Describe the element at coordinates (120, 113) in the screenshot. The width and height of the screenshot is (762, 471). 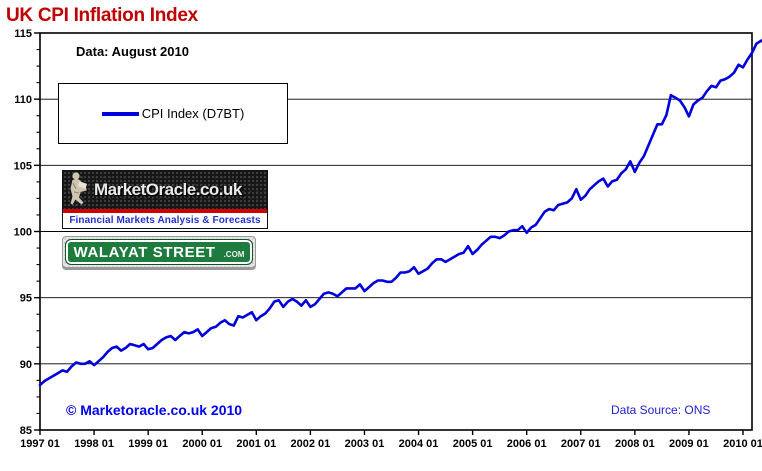
I see `legend-line-swatch-icon` at that location.